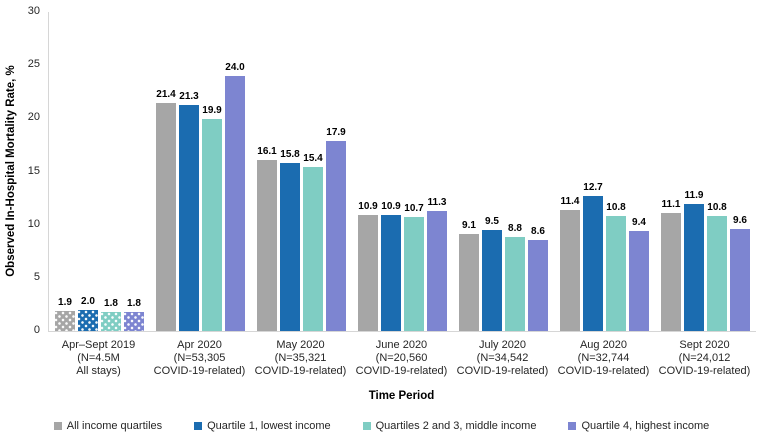 This screenshot has height=448, width=763. I want to click on bar-group: 1.9 2.0 1.8 1.8, so click(99, 171).